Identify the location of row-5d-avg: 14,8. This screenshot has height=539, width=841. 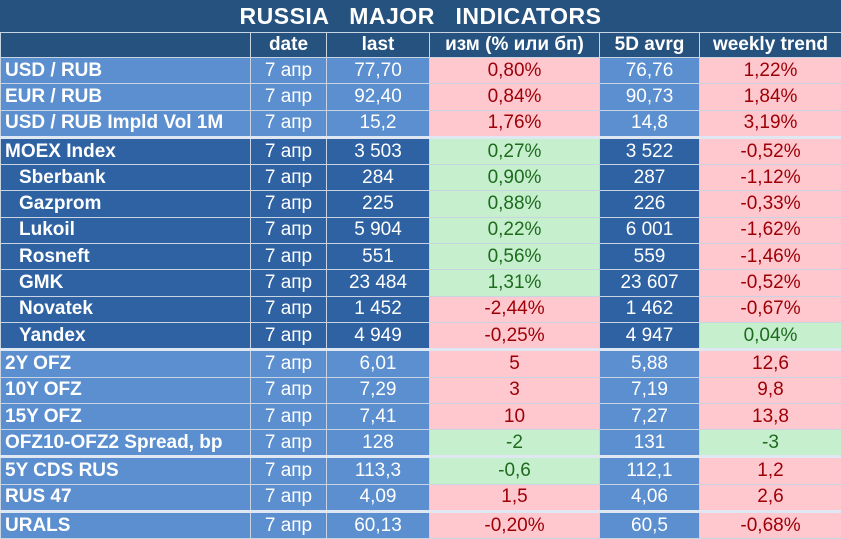
(650, 123).